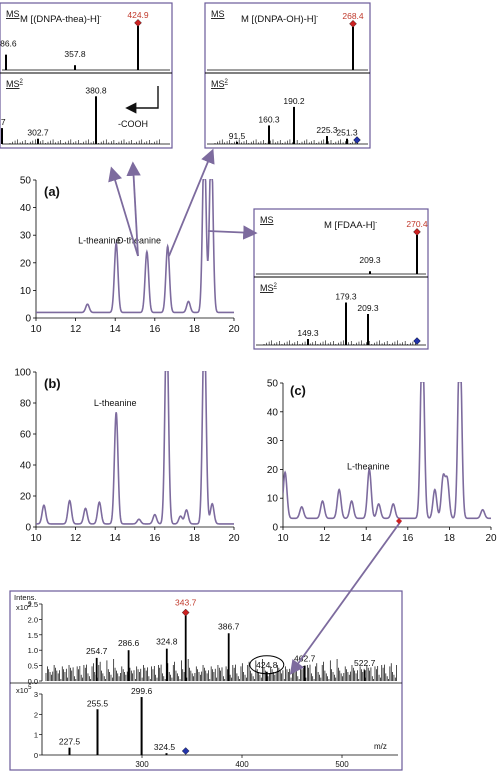 The width and height of the screenshot is (500, 783). I want to click on arrow-to-left-ms, so click(123, 211).